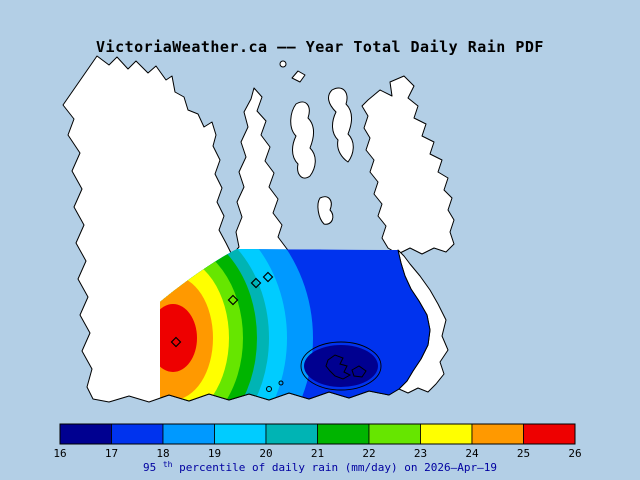 Image resolution: width=640 pixels, height=480 pixels. I want to click on station-markers, so click(222, 309).